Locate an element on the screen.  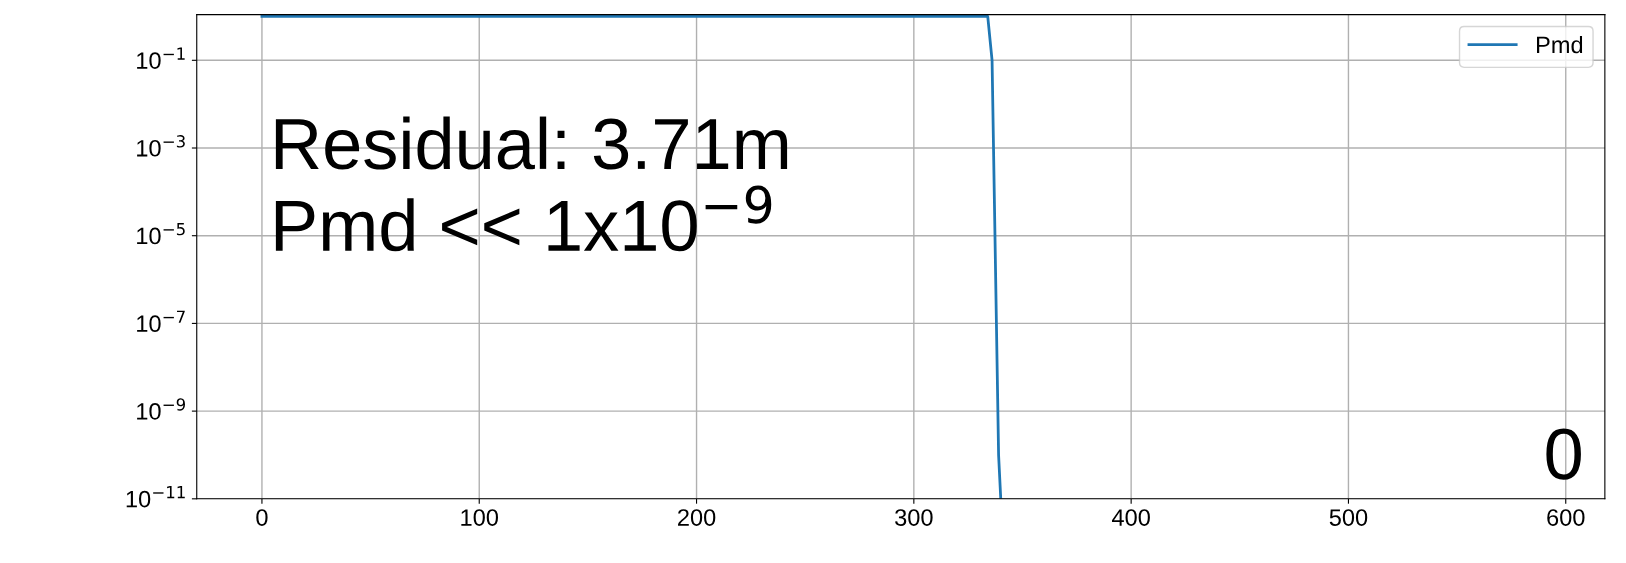
x-tick-label: 300 is located at coordinates (914, 517).